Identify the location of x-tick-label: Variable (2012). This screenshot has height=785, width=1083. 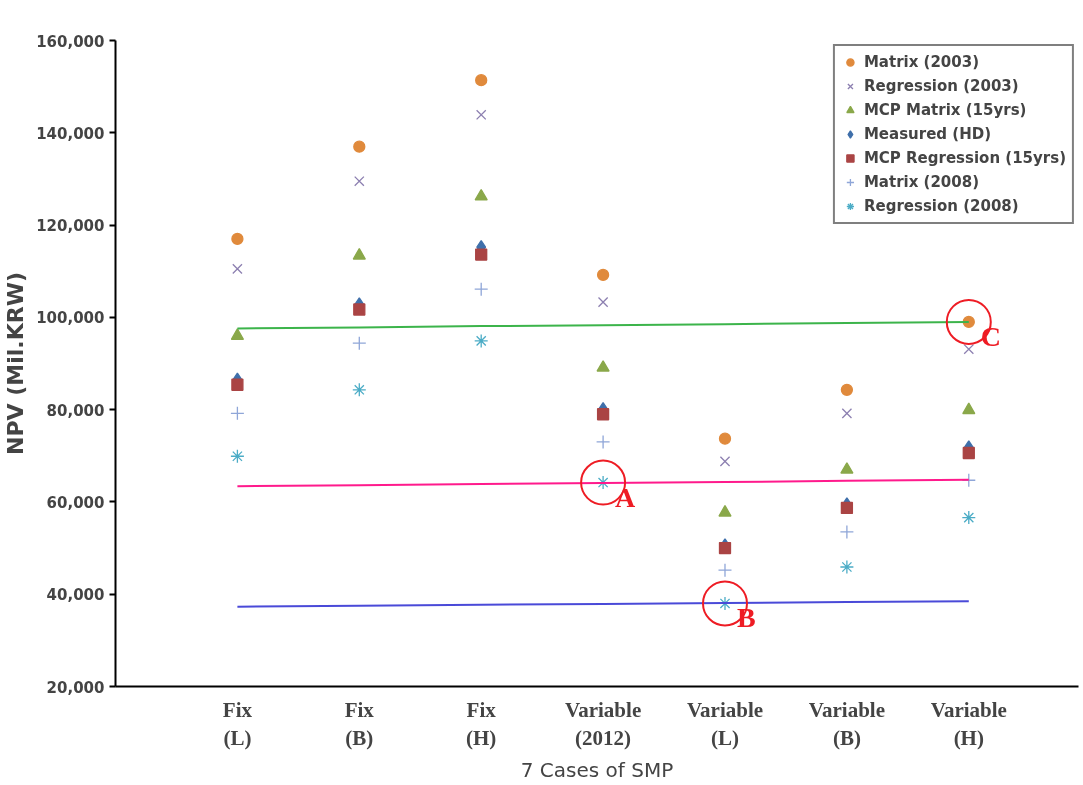
(603, 724).